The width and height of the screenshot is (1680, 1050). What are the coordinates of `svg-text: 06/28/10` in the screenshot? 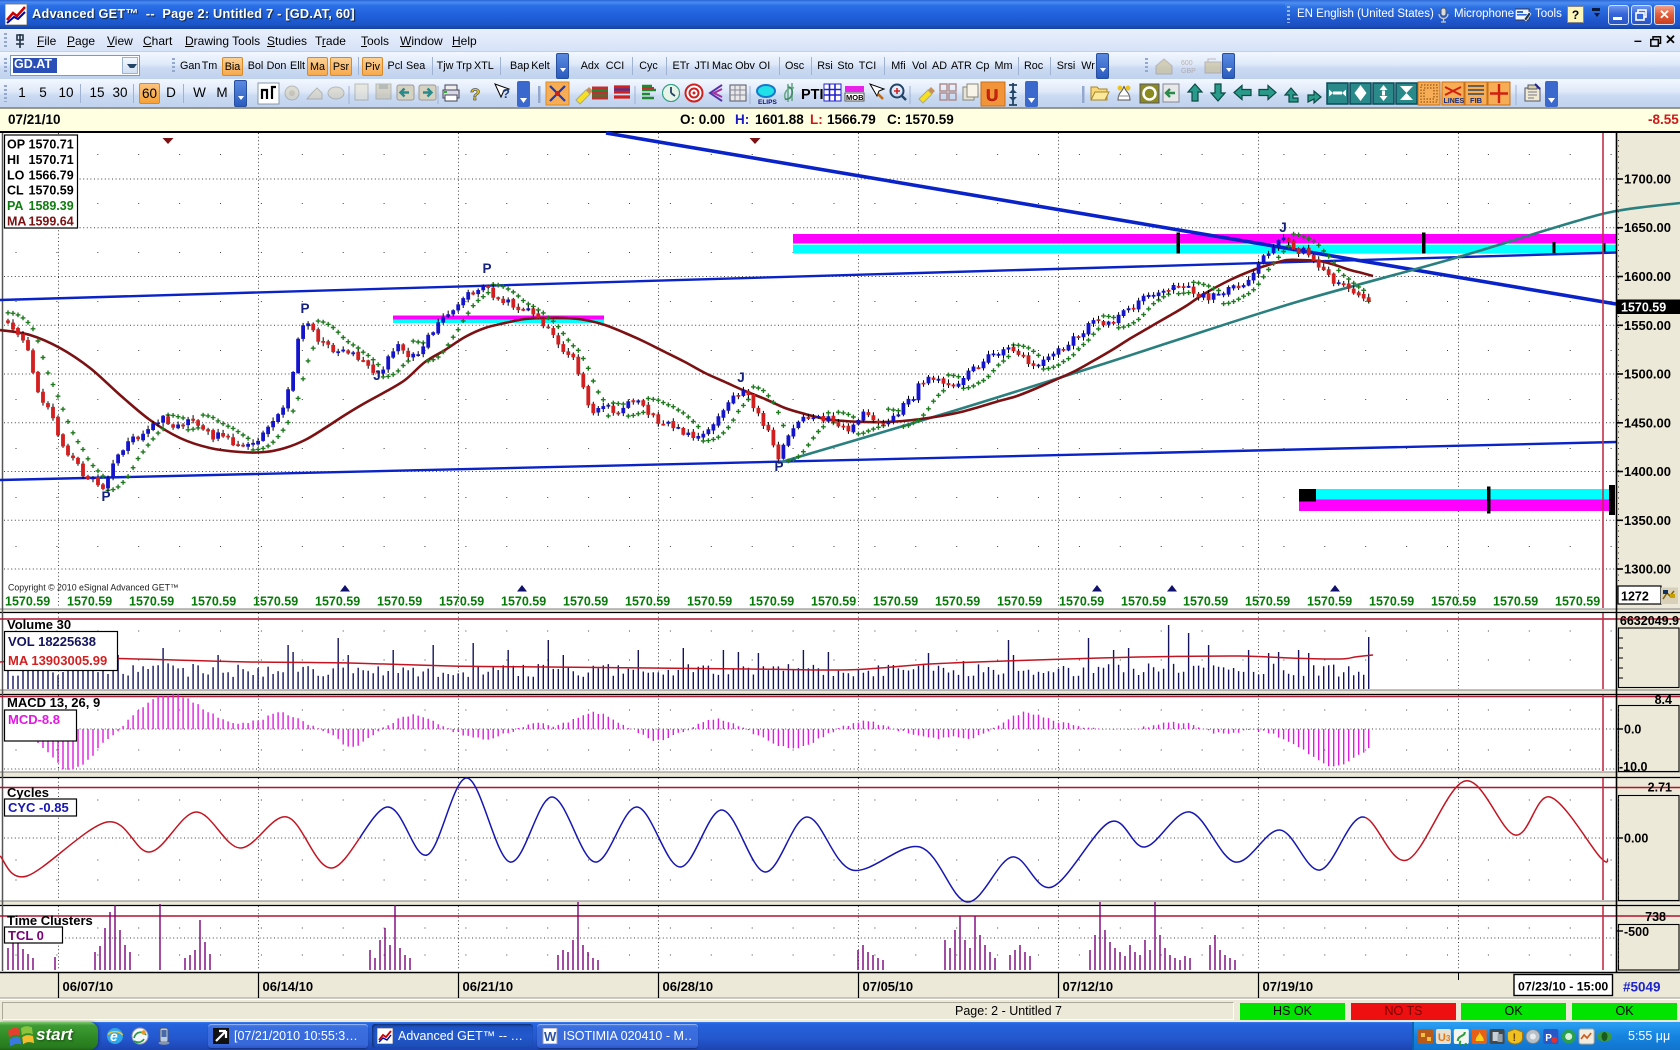 It's located at (688, 986).